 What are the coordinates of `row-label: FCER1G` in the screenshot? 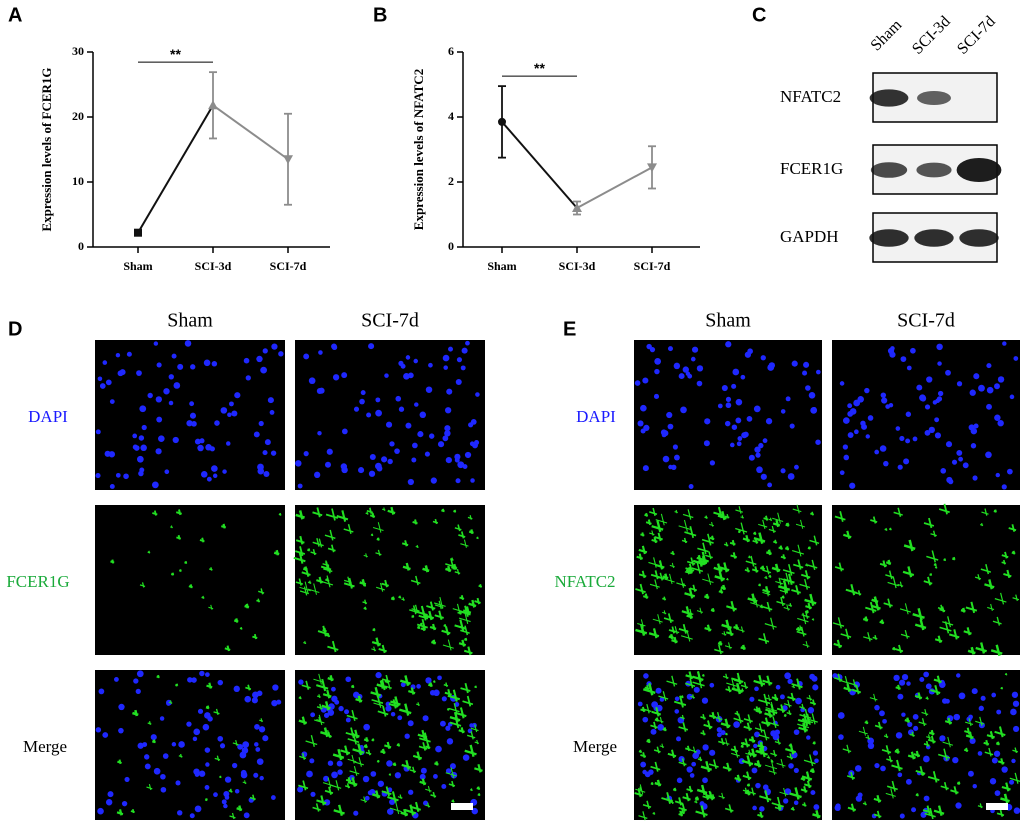 It's located at (37, 581).